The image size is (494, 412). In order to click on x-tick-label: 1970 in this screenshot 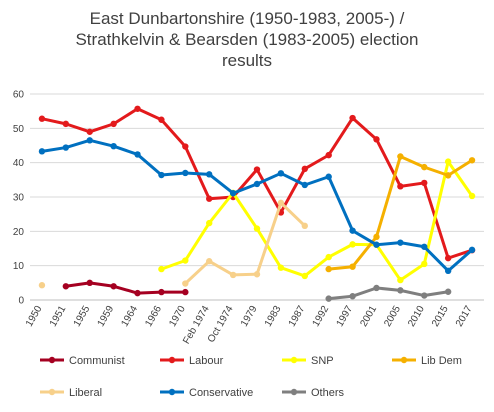, I will do `click(177, 316)`.